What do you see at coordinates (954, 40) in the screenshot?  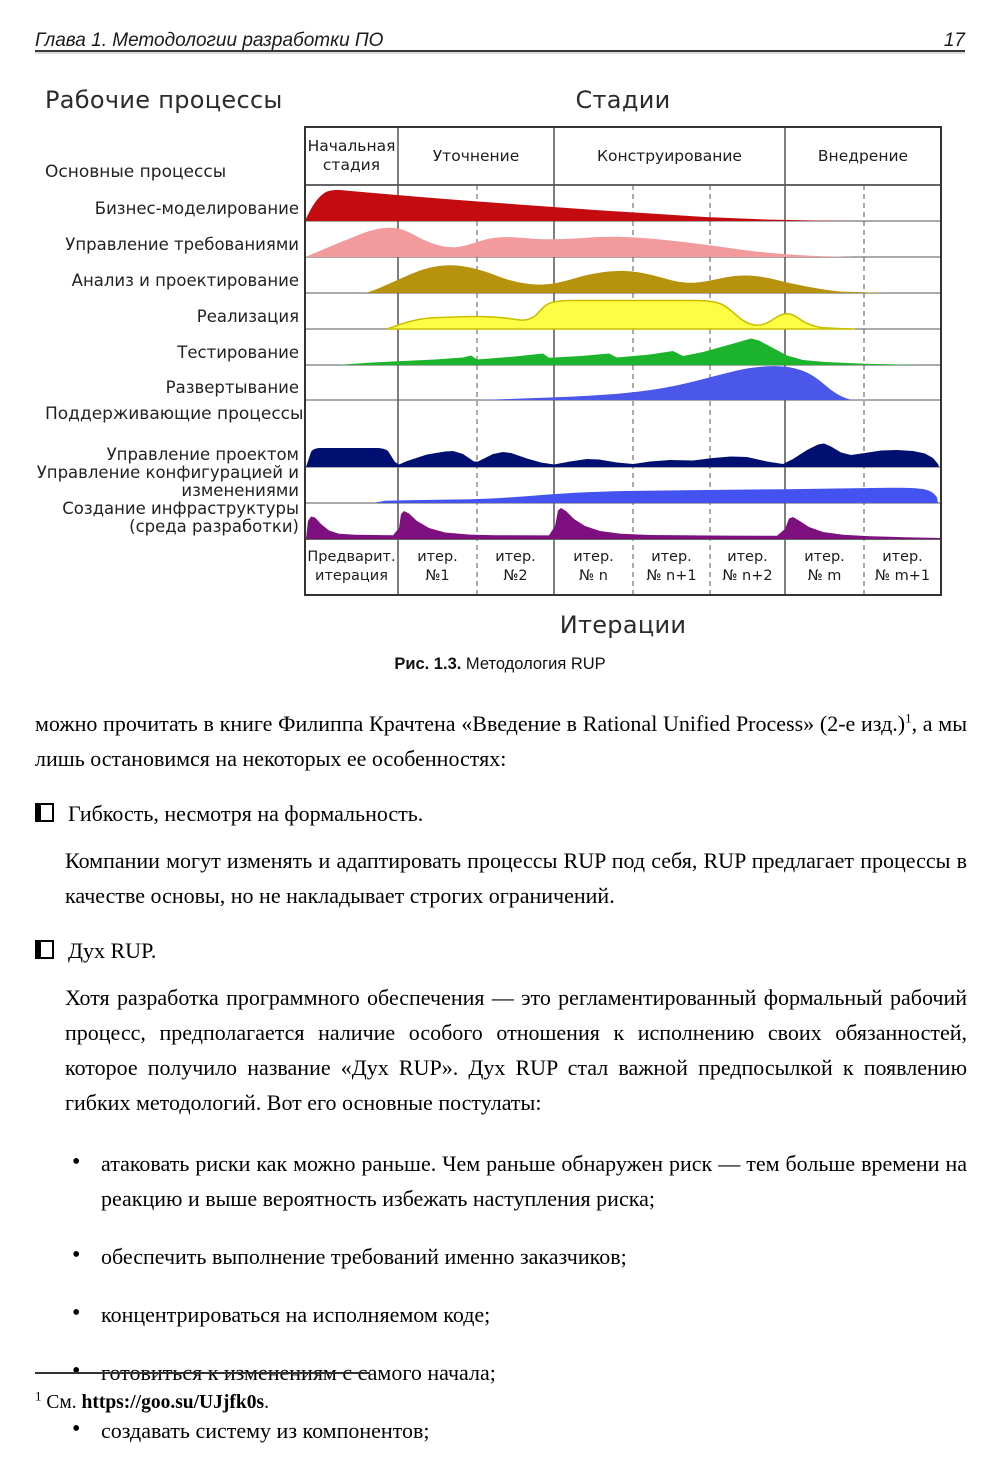 I see `page-number: 17` at bounding box center [954, 40].